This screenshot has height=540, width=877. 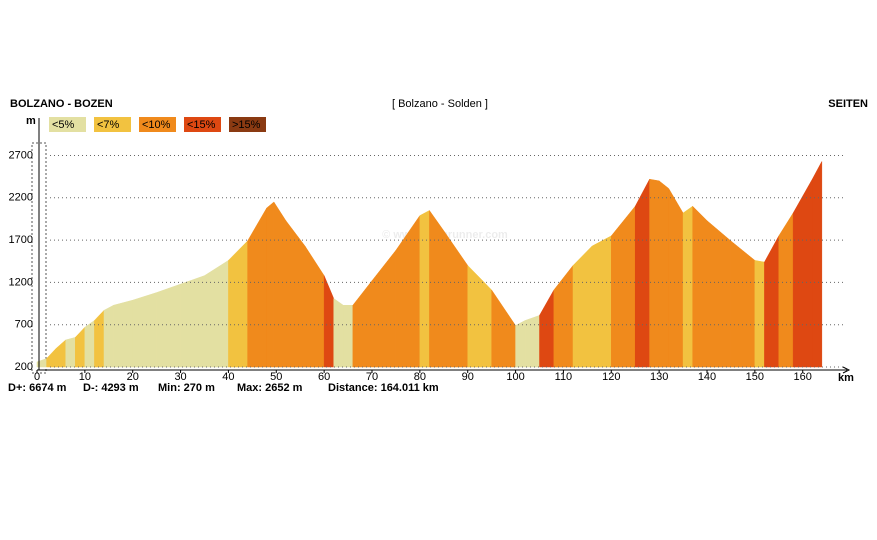 What do you see at coordinates (372, 377) in the screenshot?
I see `x-tick-label: 70` at bounding box center [372, 377].